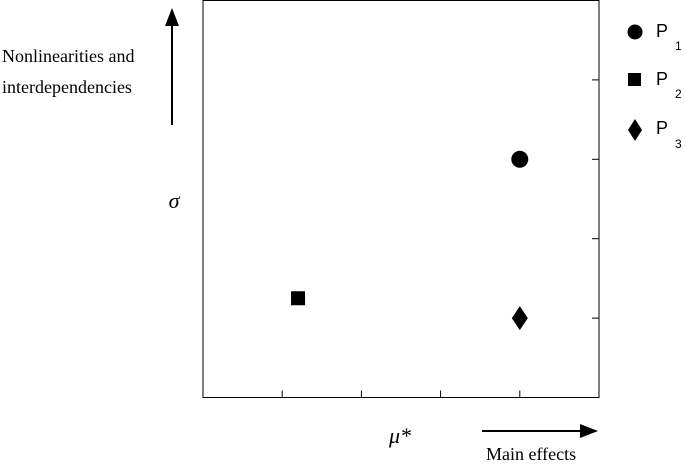 Image resolution: width=685 pixels, height=467 pixels. Describe the element at coordinates (654, 86) in the screenshot. I see `legend: P 1 P 2 P 3` at that location.